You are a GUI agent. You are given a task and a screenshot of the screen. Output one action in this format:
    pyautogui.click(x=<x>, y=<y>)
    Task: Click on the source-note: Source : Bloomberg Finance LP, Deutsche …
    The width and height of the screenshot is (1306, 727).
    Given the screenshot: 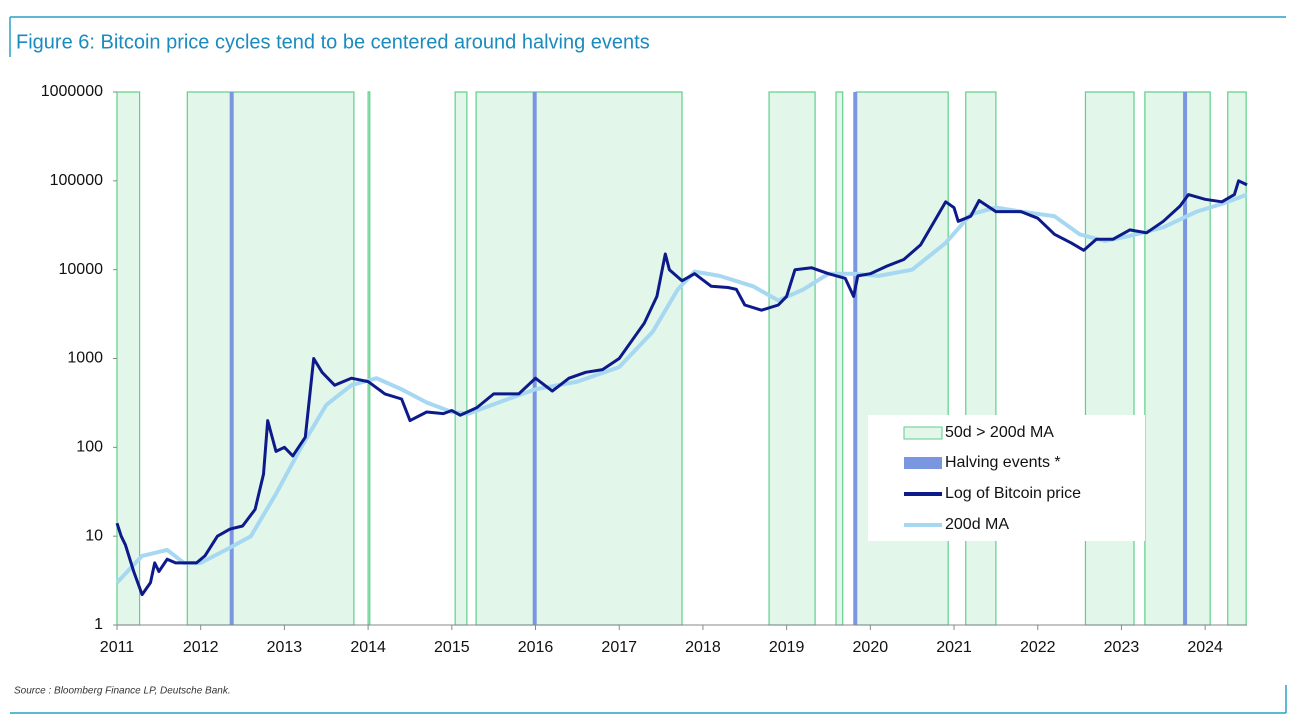 What is the action you would take?
    pyautogui.click(x=122, y=691)
    